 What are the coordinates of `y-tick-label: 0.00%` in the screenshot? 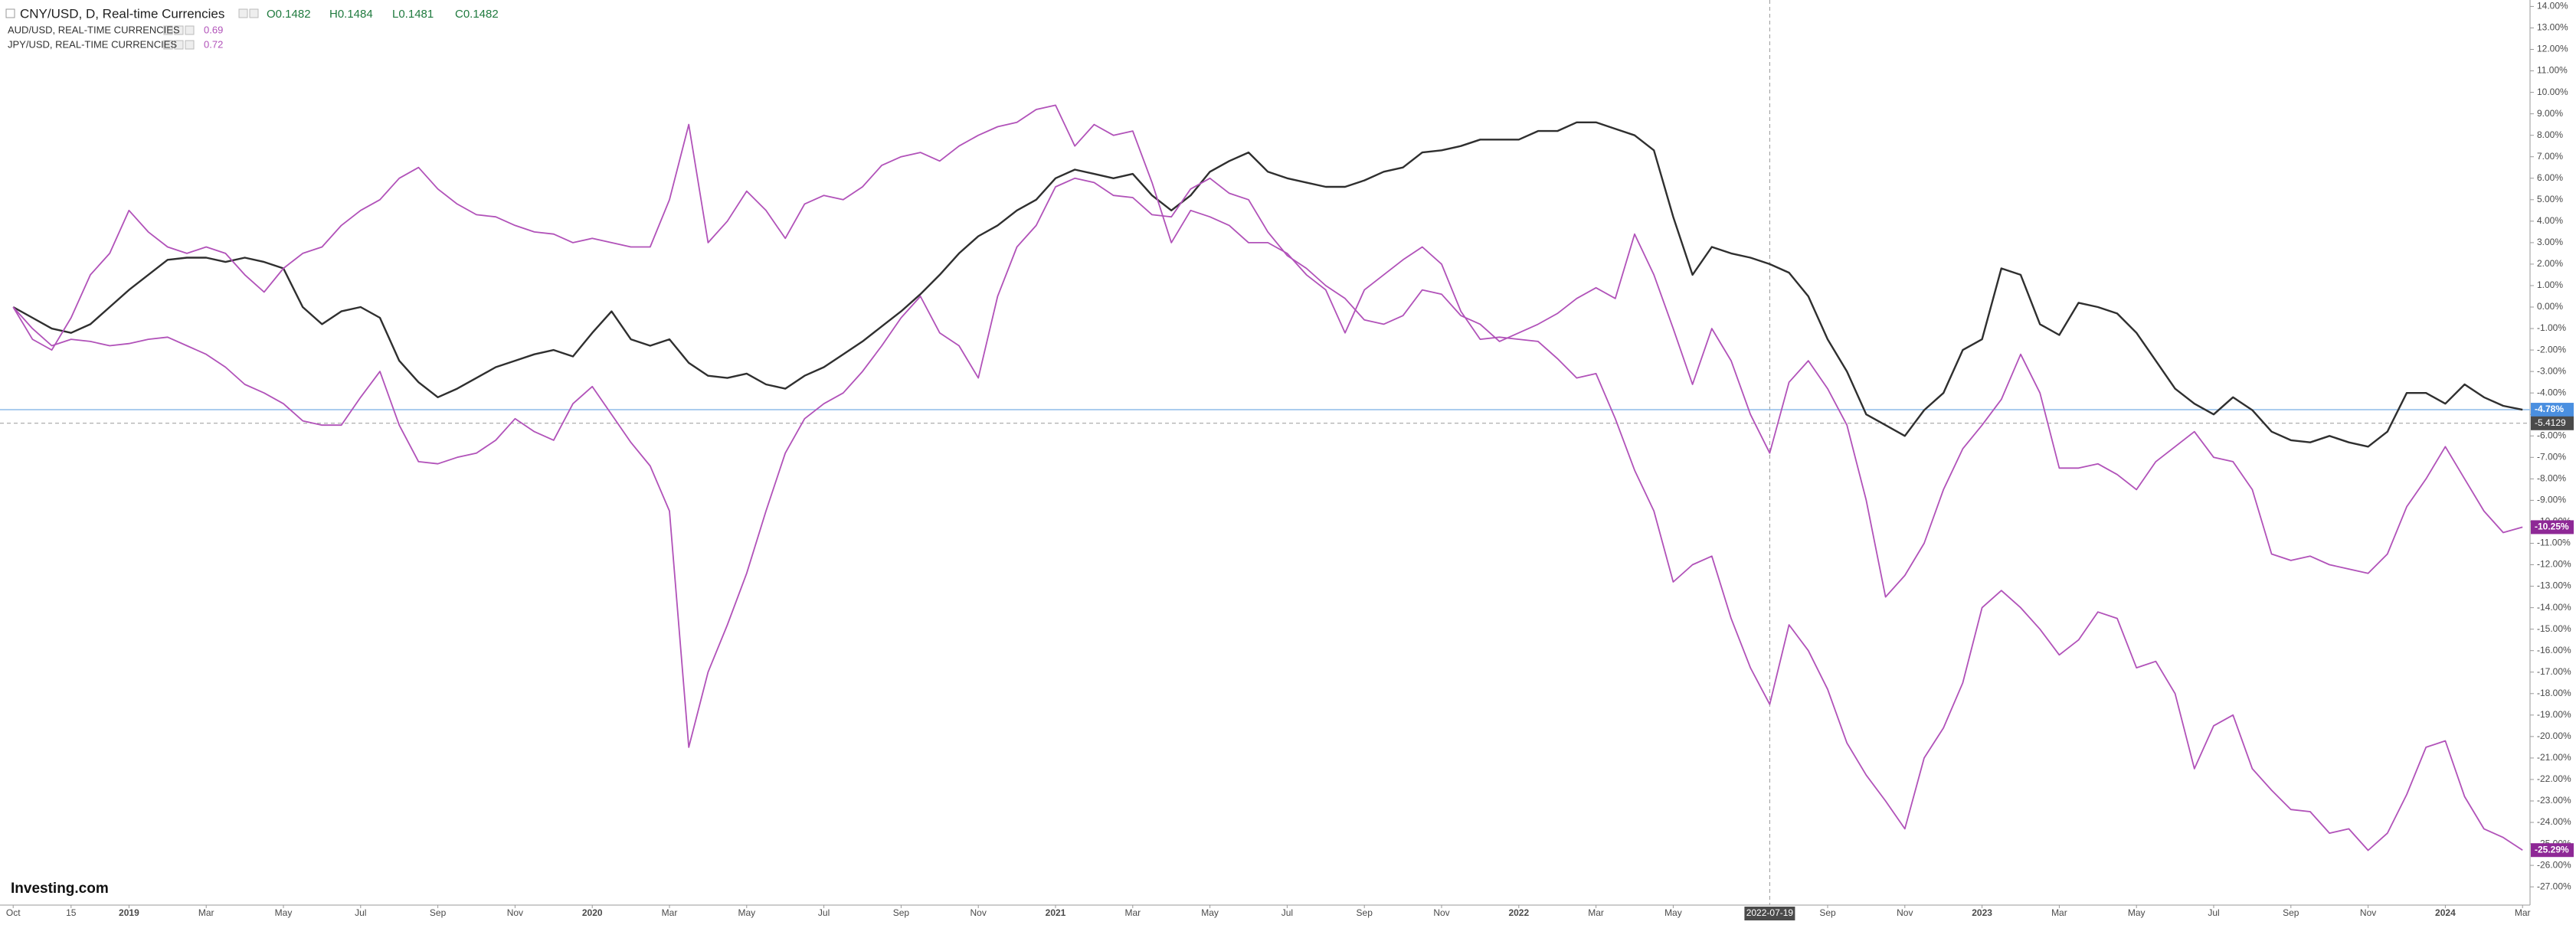 It's located at (2550, 306).